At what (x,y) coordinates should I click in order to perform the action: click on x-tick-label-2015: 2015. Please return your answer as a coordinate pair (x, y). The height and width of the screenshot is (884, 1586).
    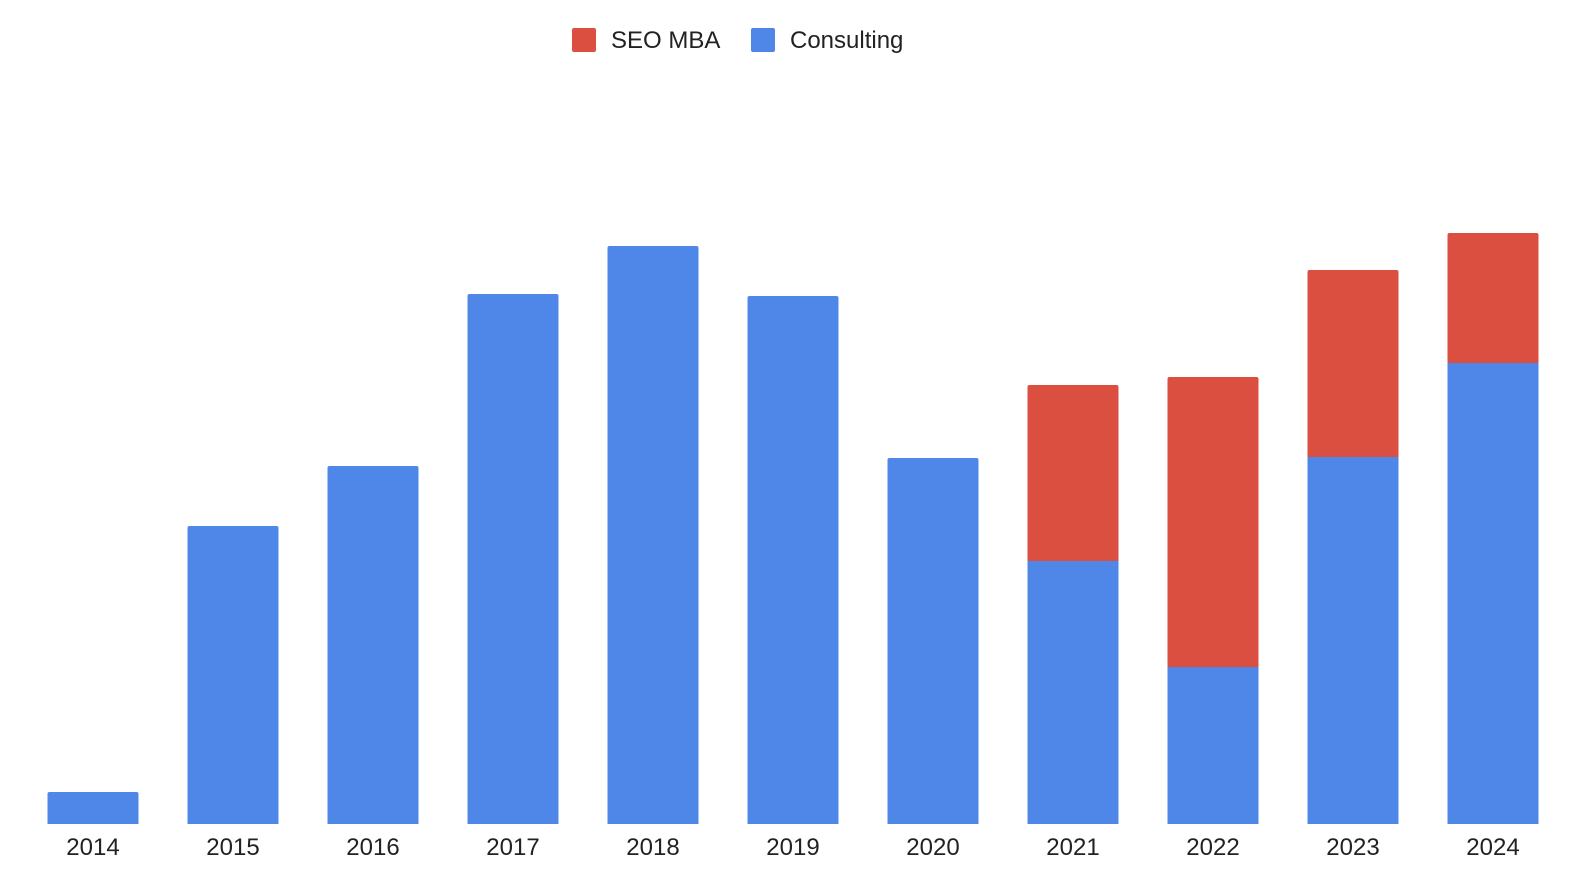
    Looking at the image, I should click on (232, 847).